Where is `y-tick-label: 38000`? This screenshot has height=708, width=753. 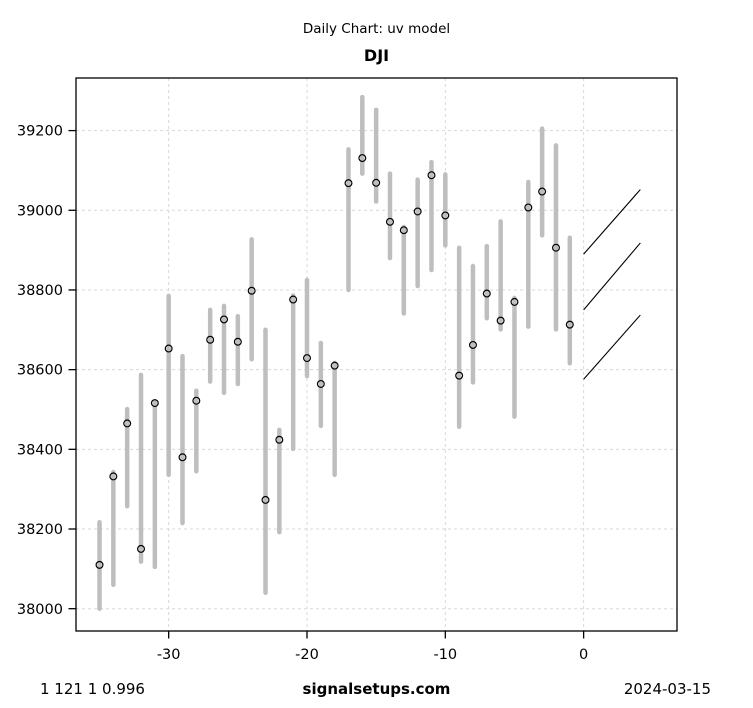 y-tick-label: 38000 is located at coordinates (40, 610).